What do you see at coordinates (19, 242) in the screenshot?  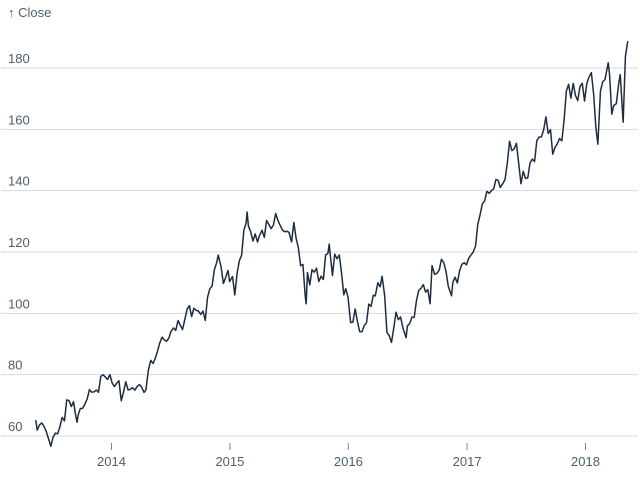 I see `y-tick-label-120: 120` at bounding box center [19, 242].